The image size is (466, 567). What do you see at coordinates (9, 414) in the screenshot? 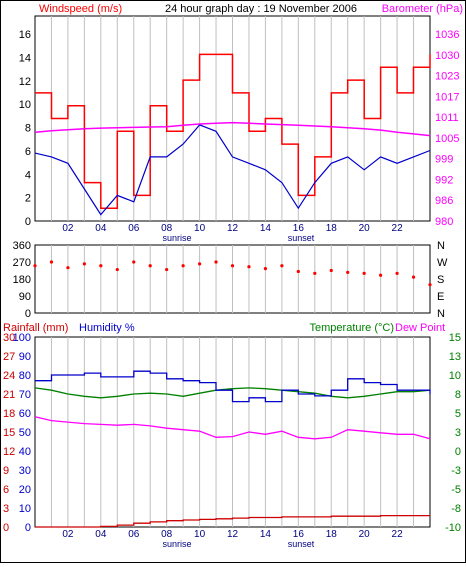
I see `rain-y-tick: 18` at bounding box center [9, 414].